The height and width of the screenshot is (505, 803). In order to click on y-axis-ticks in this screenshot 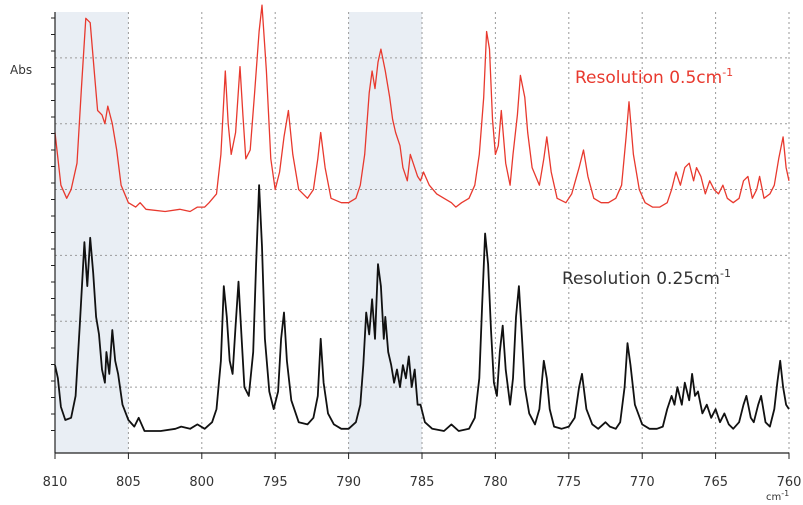, I will do `click(53, 224)`.